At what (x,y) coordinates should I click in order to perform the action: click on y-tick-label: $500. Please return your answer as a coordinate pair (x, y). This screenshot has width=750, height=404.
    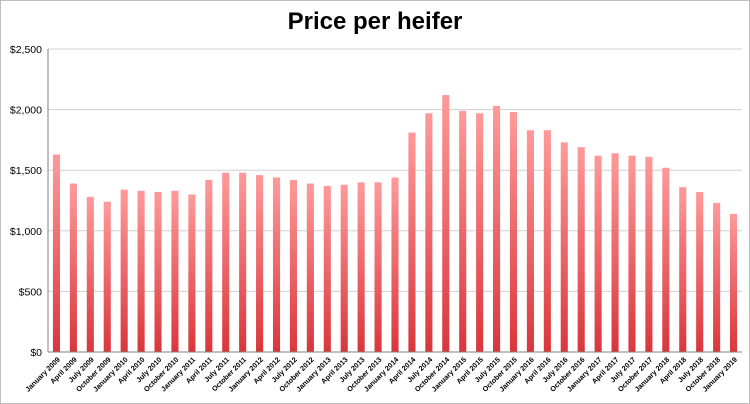
    Looking at the image, I should click on (31, 292).